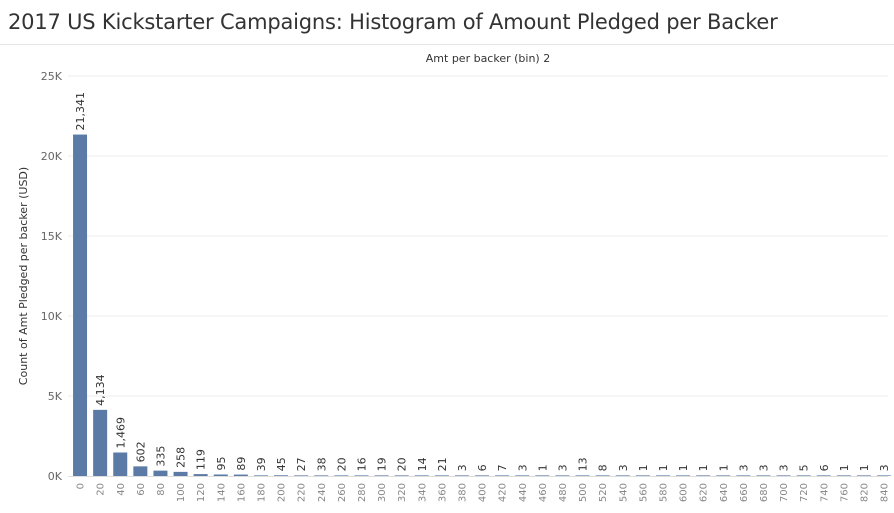  Describe the element at coordinates (804, 467) in the screenshot. I see `bar-data-label: 5` at that location.